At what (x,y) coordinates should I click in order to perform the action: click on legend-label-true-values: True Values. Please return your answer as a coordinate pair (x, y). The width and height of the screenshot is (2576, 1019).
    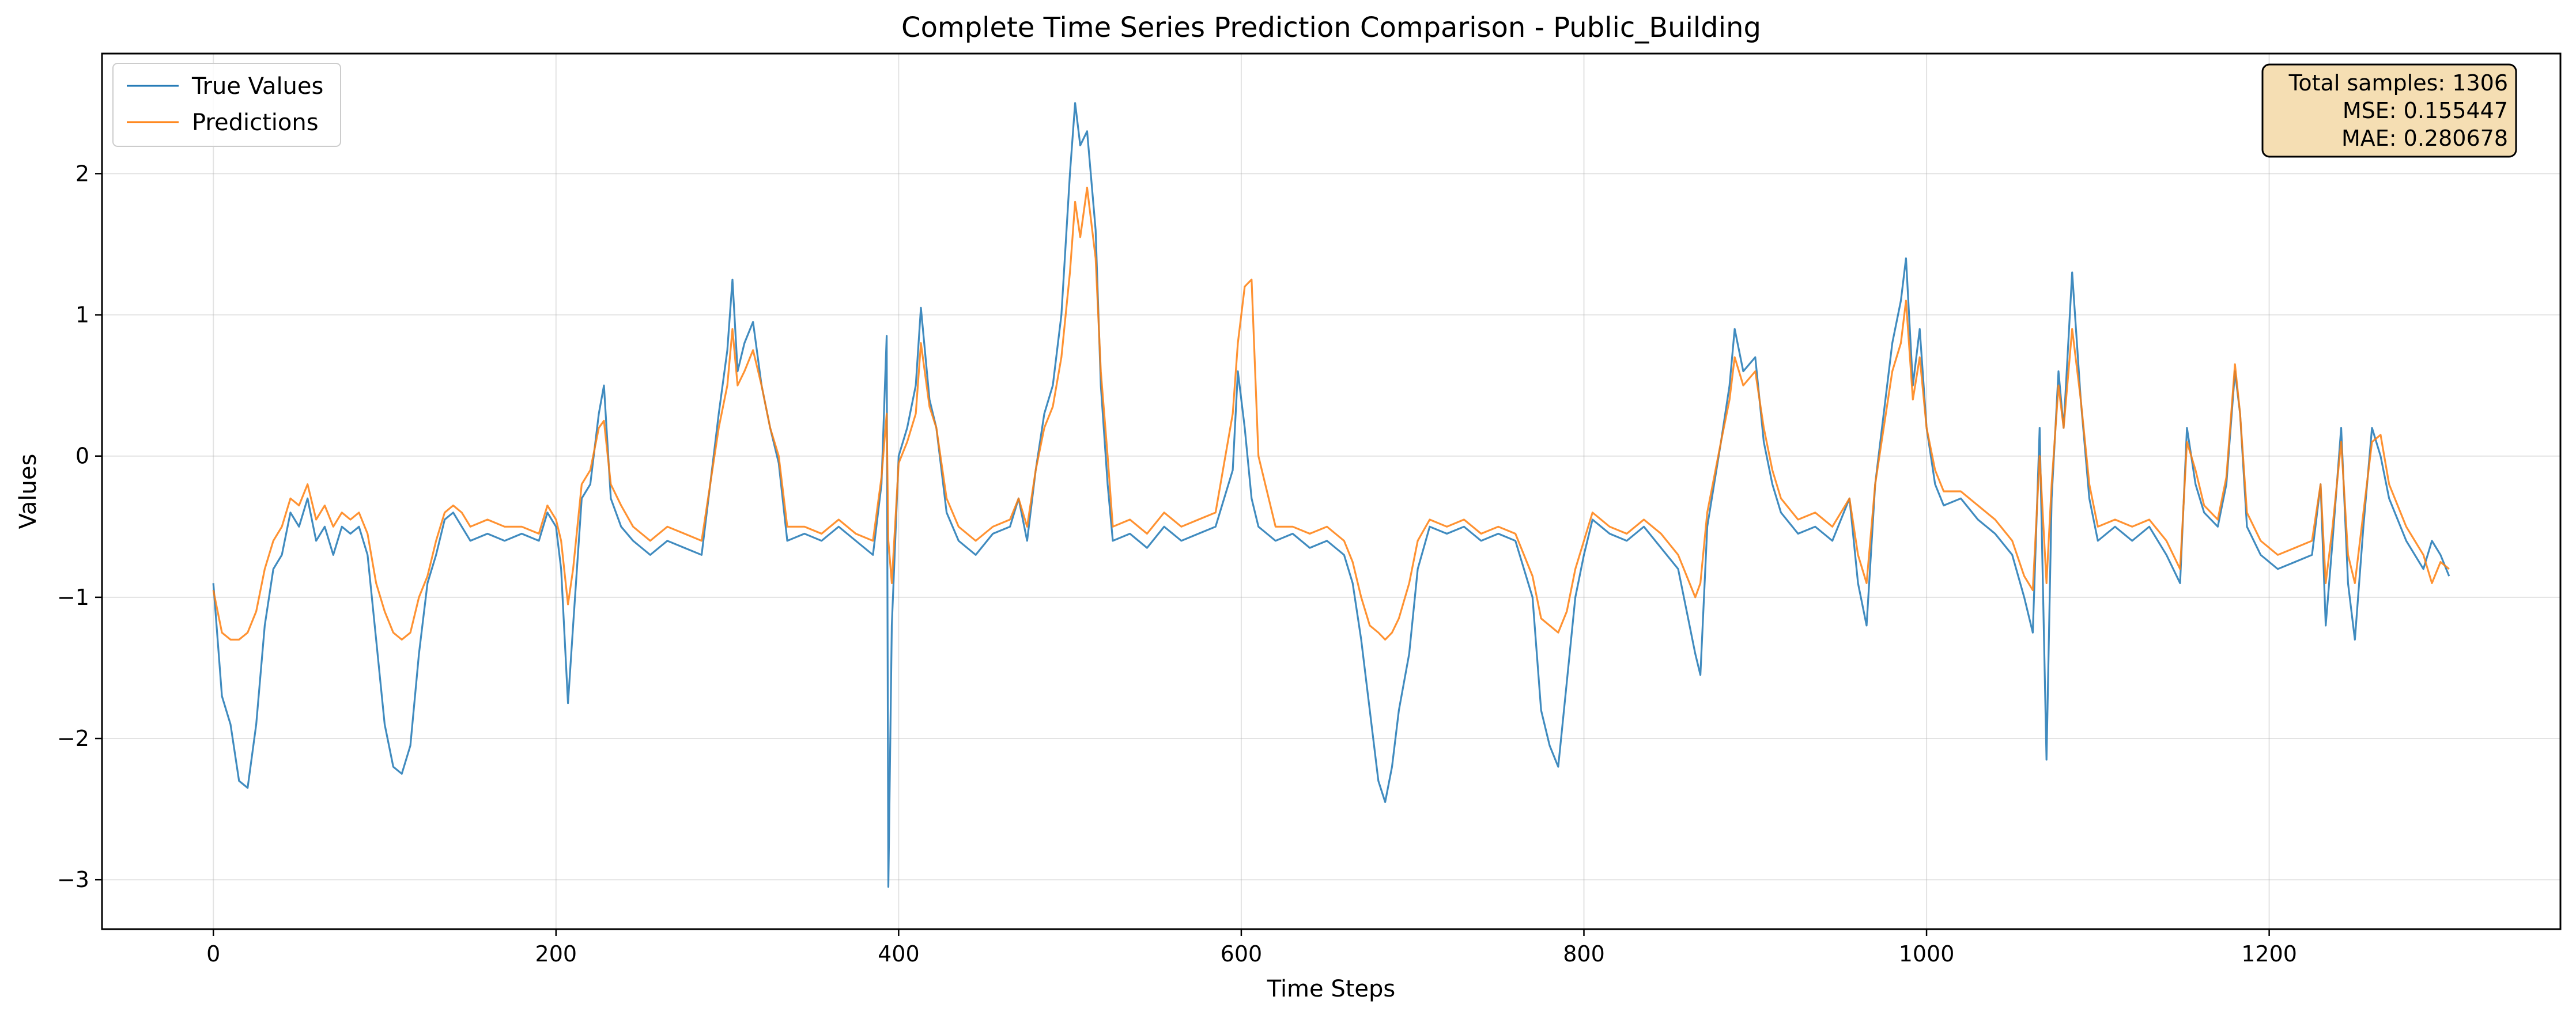
    Looking at the image, I should click on (257, 86).